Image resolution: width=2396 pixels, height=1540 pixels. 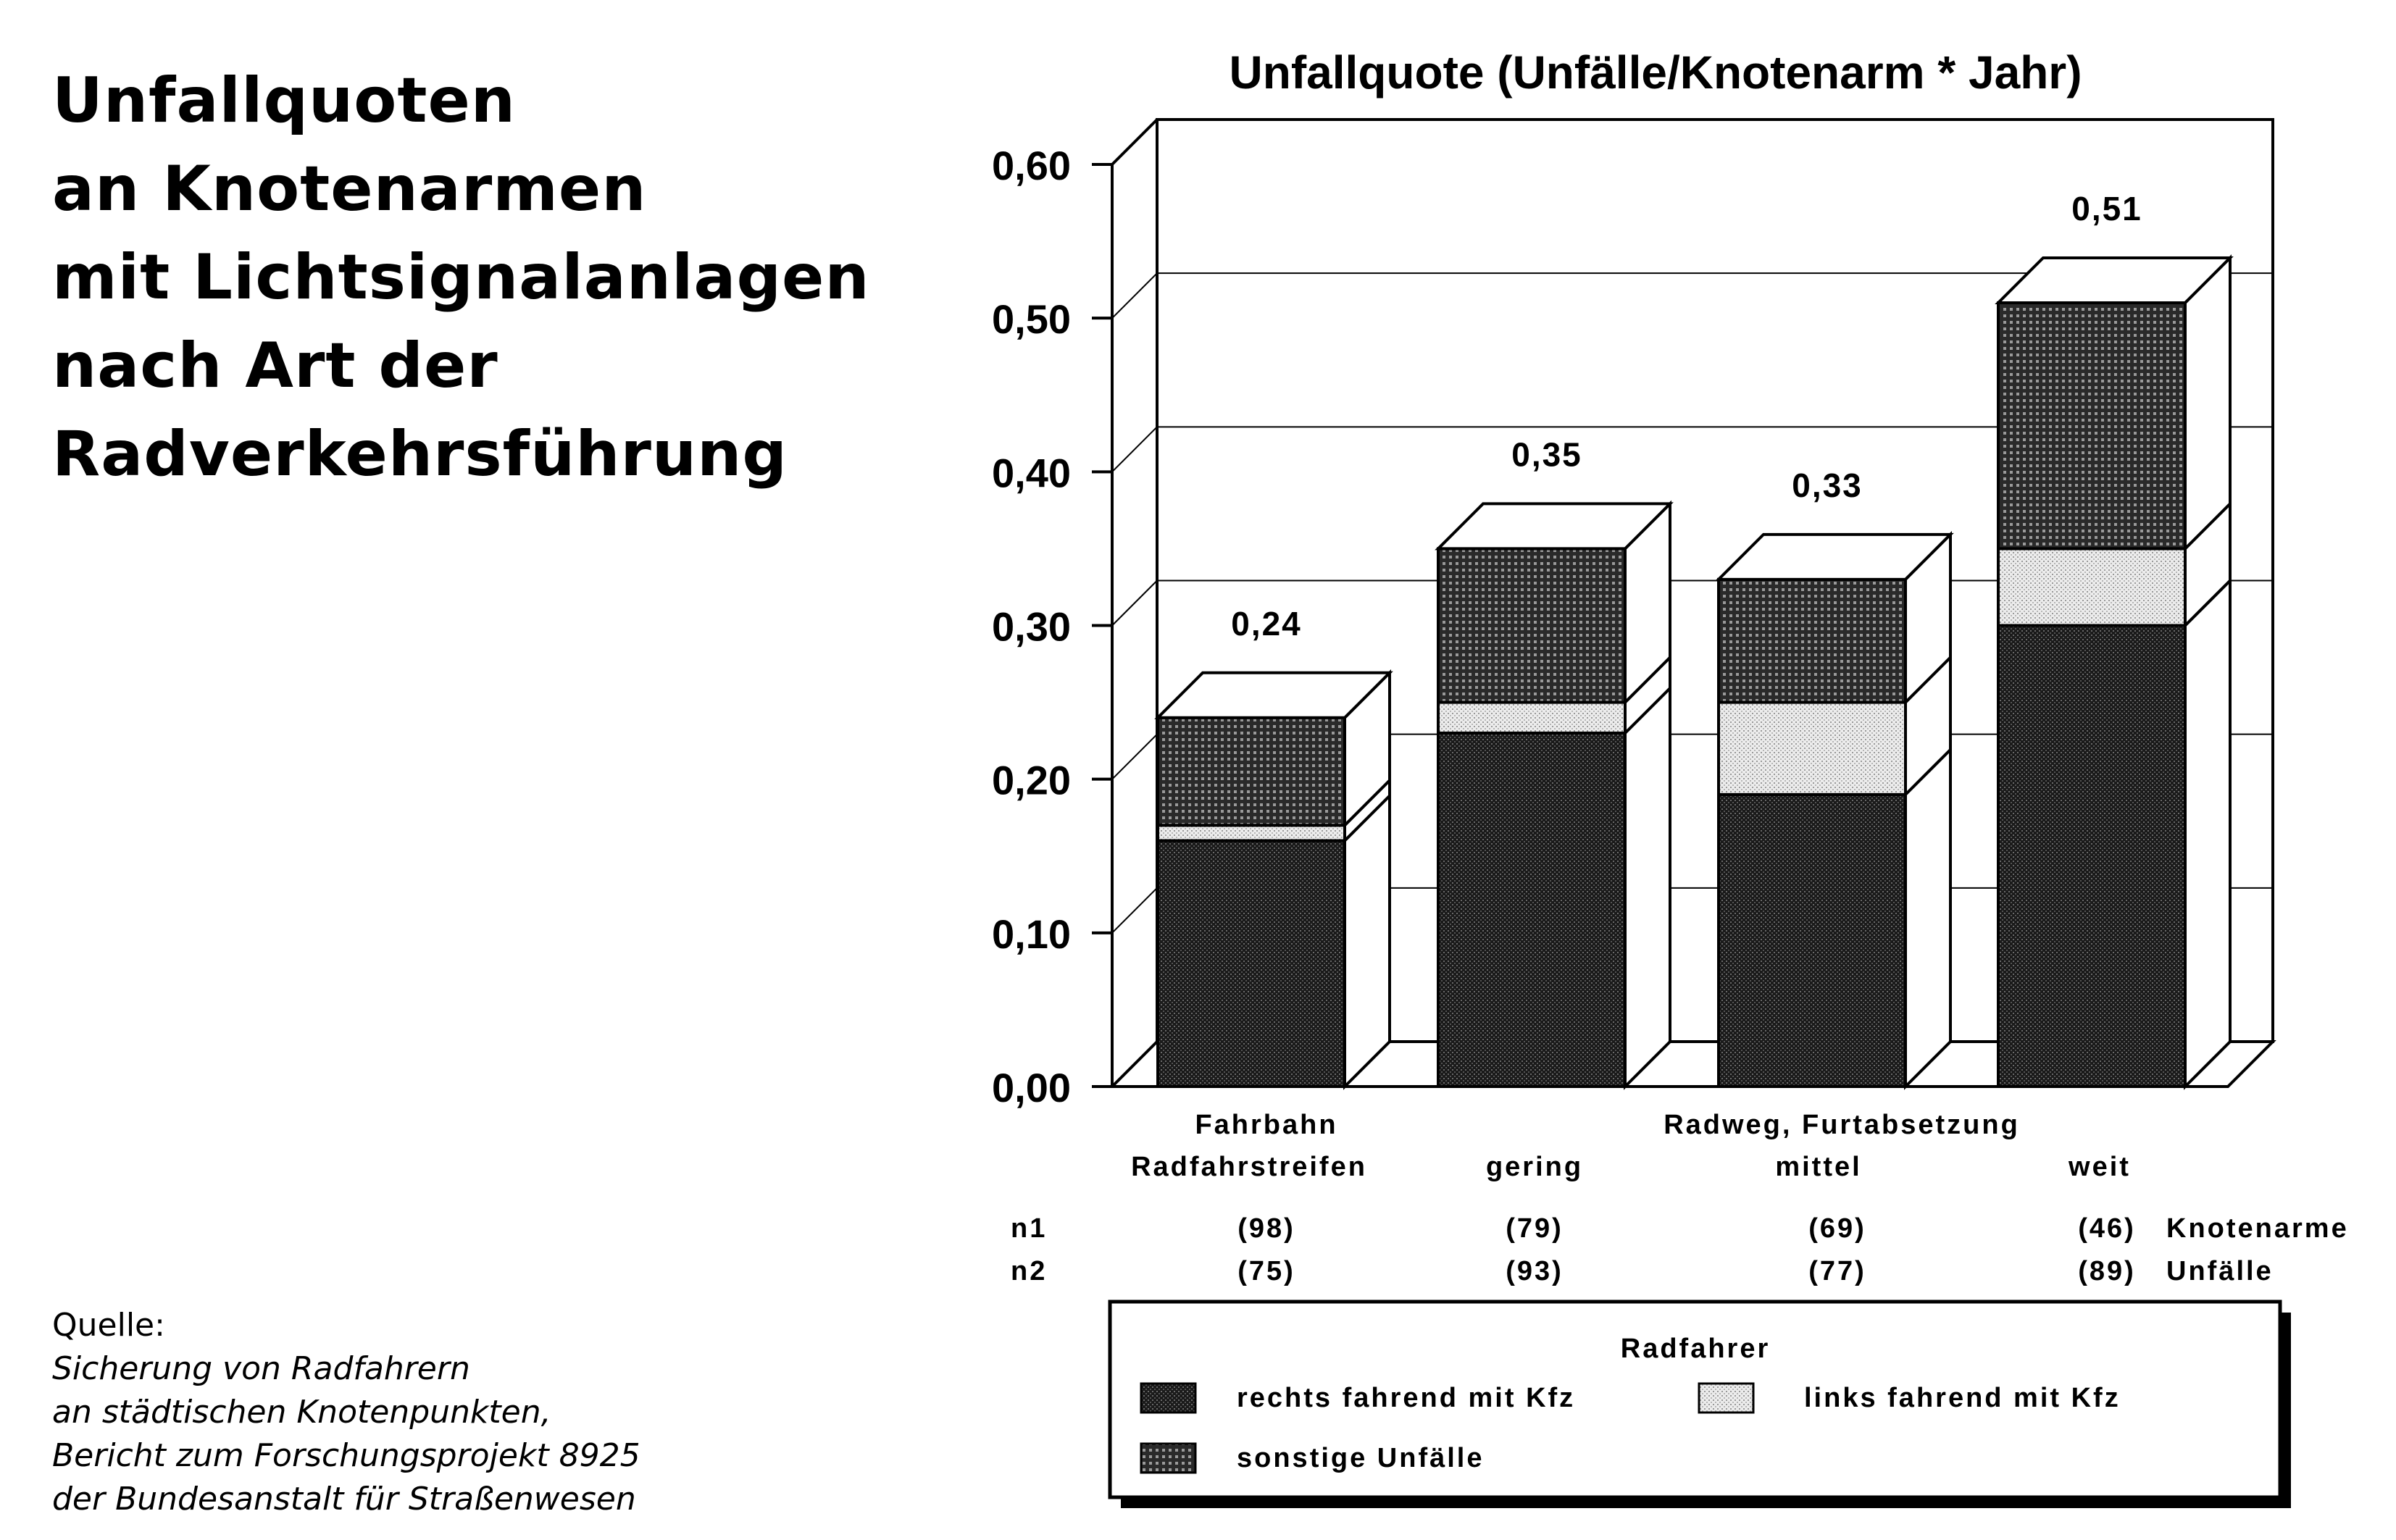 I want to click on y-tick-label: 0,00, so click(x=1031, y=1087).